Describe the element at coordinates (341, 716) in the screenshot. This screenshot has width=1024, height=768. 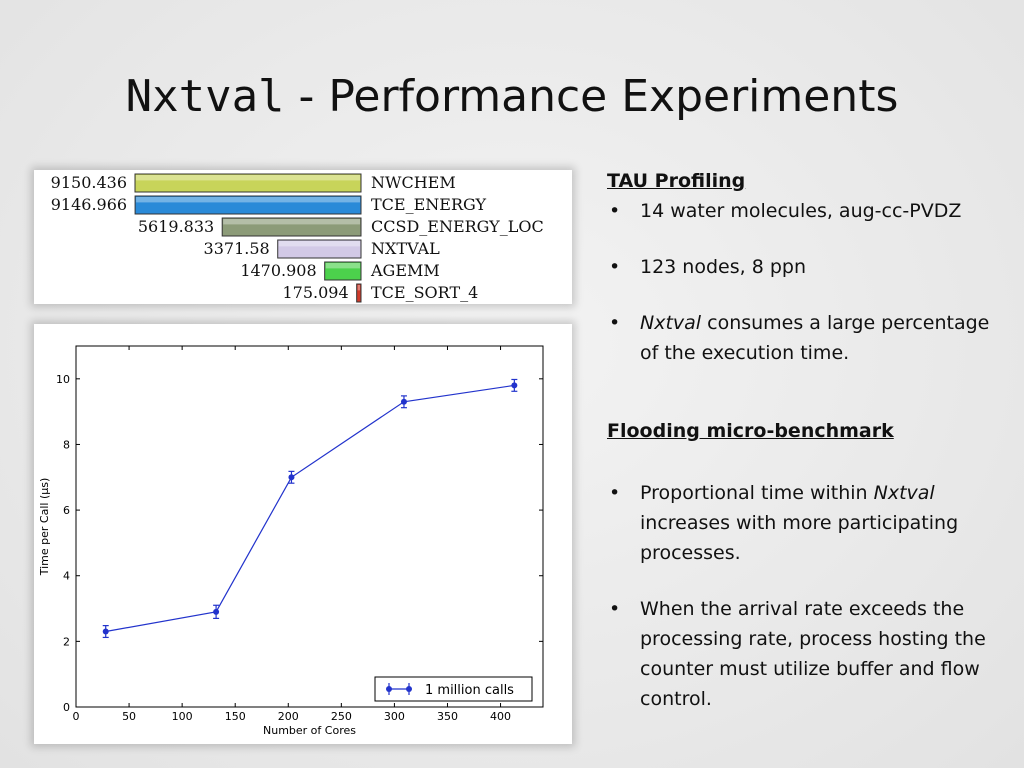
I see `x-tick-label: 250` at that location.